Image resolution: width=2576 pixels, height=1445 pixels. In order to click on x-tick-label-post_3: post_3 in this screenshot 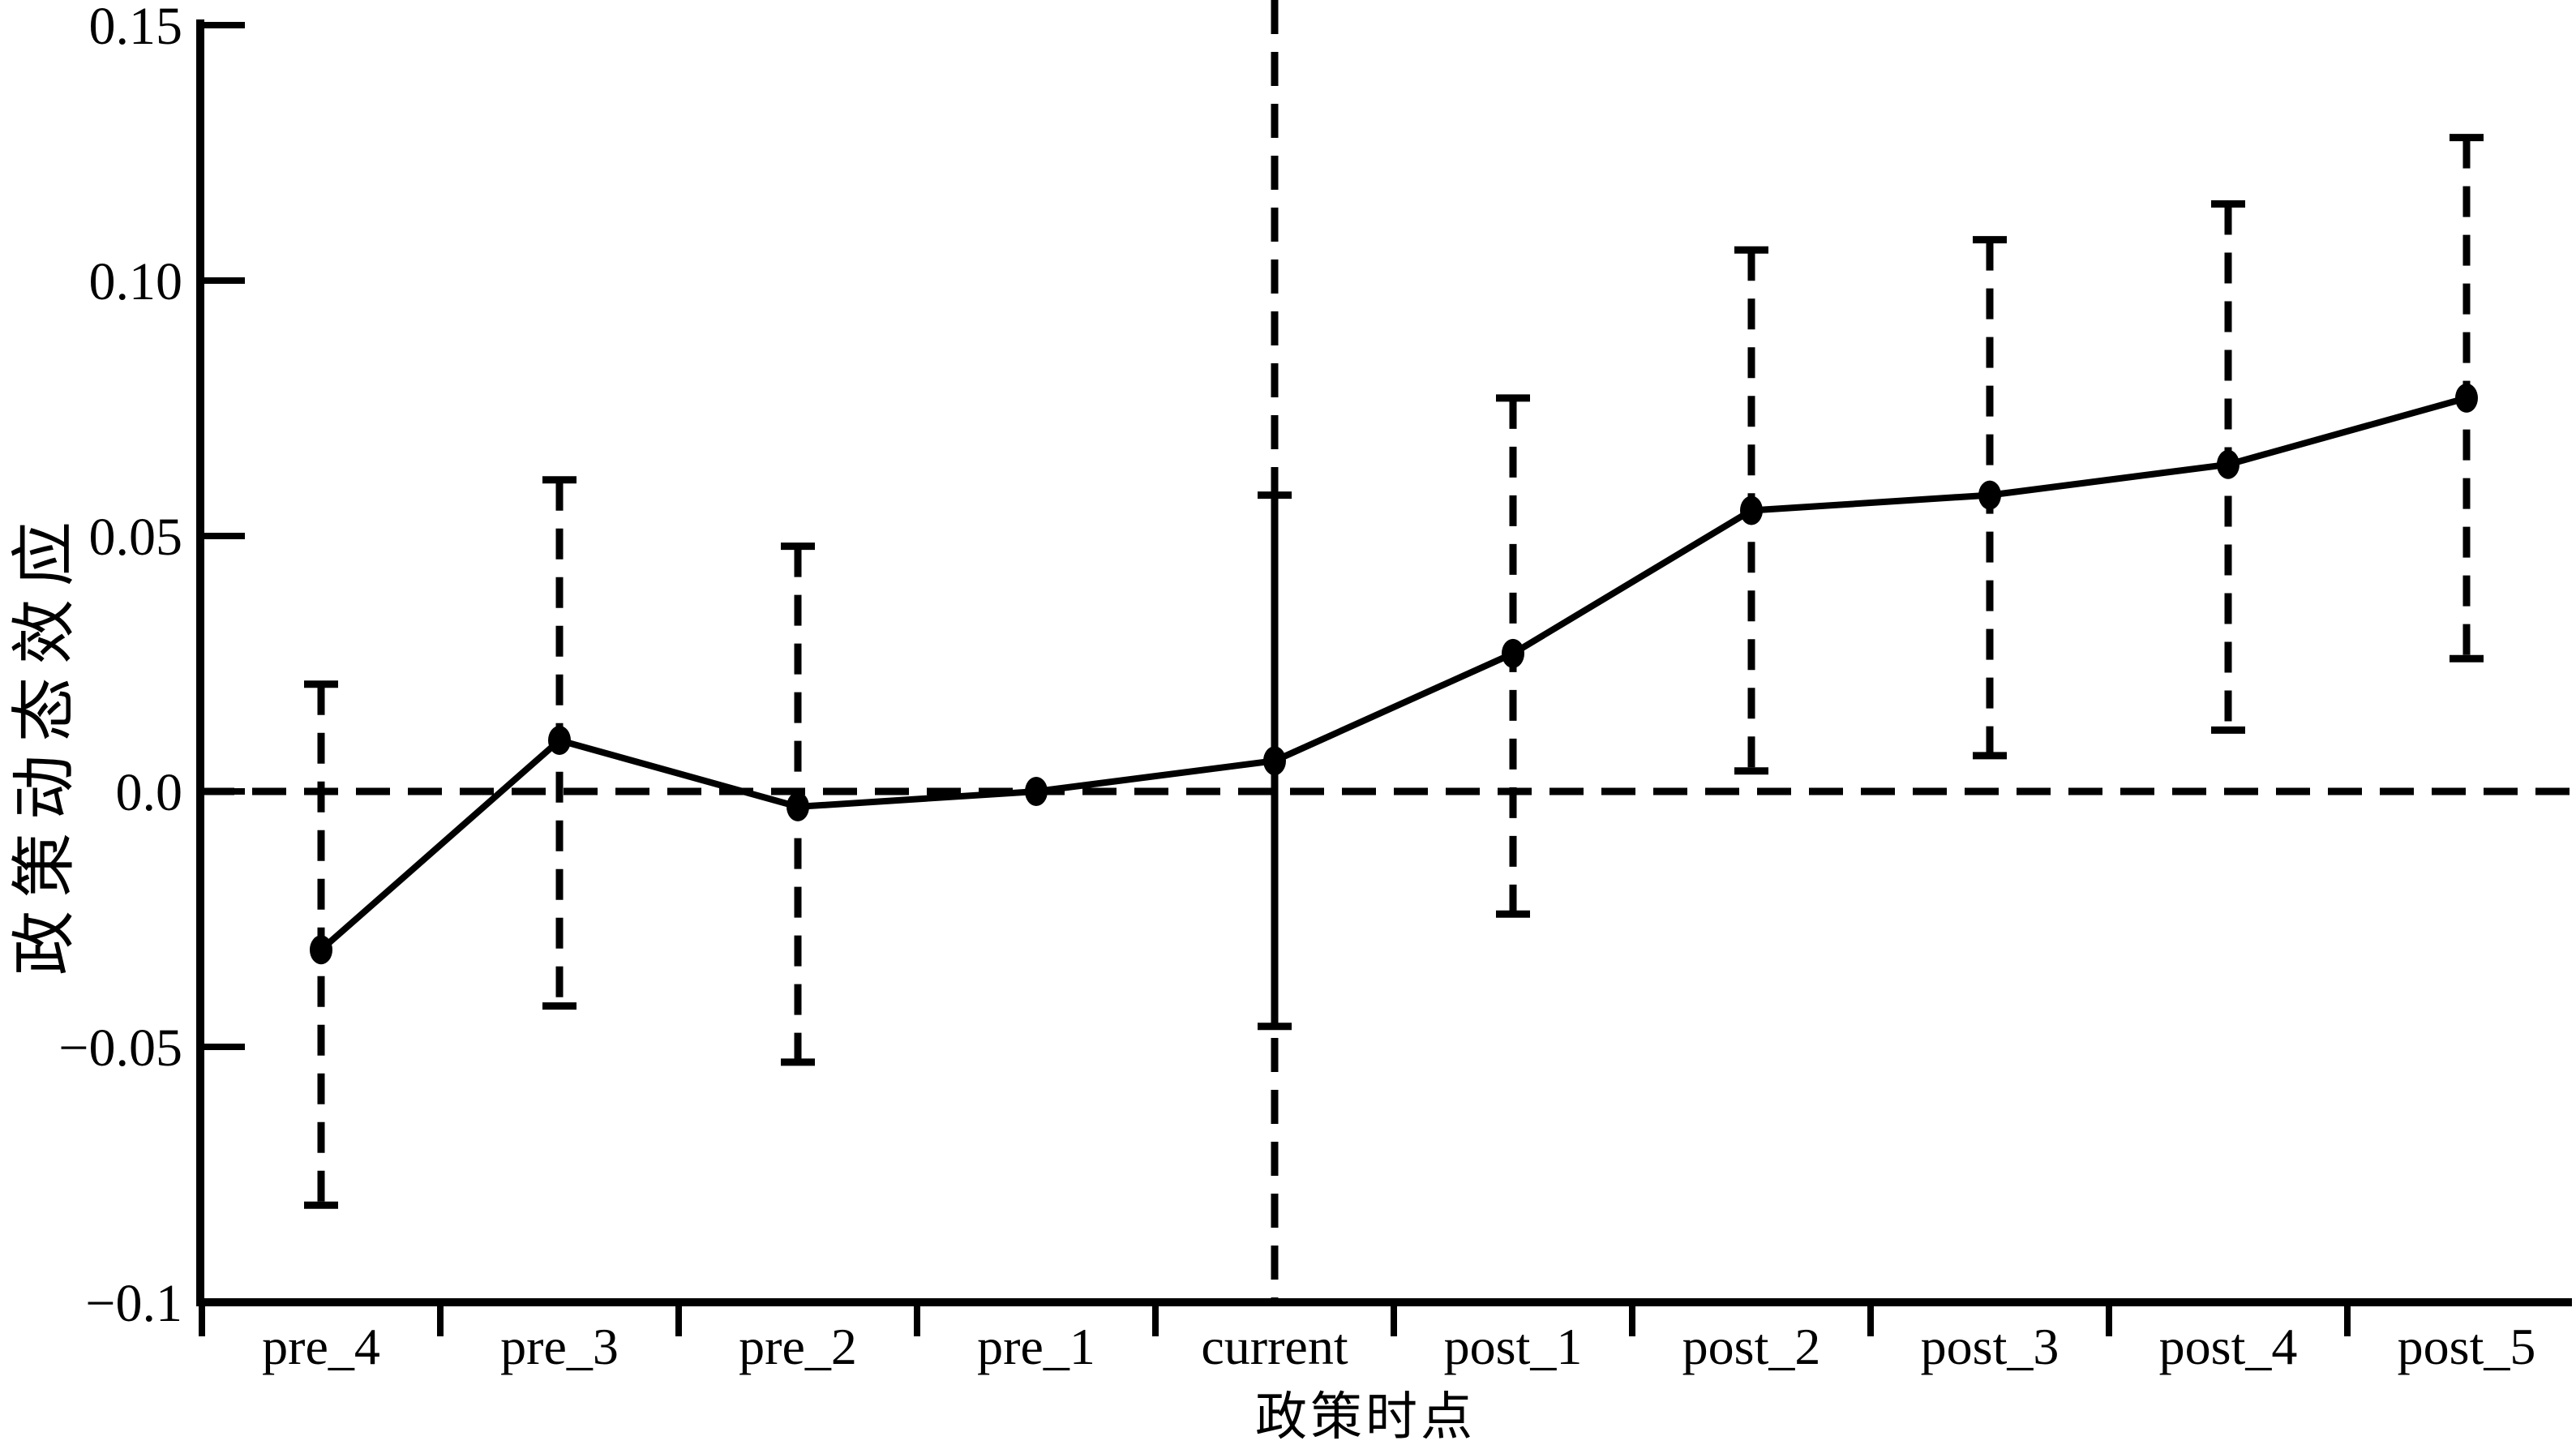, I will do `click(1990, 1346)`.